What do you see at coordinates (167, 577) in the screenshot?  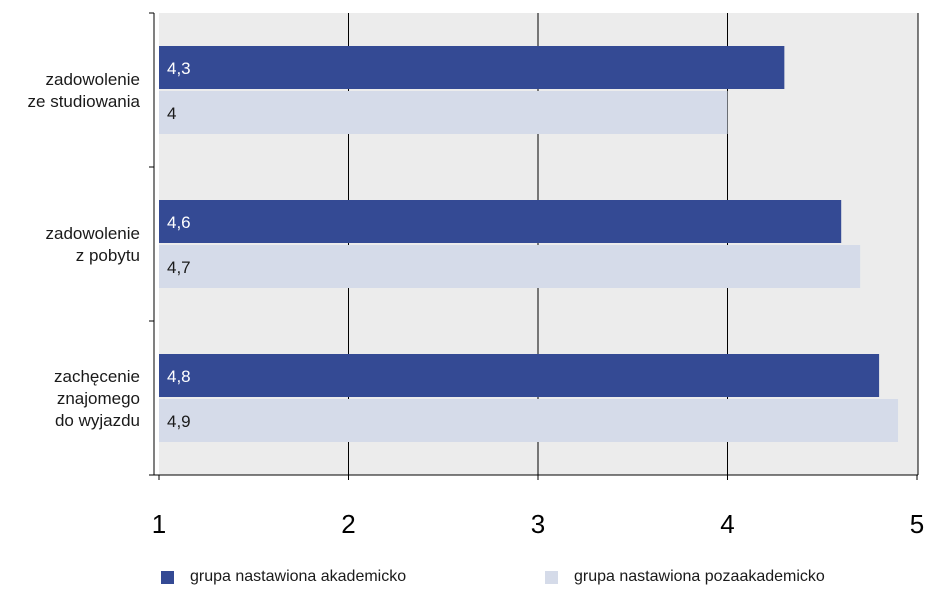 I see `legend-swatch-akademicko` at bounding box center [167, 577].